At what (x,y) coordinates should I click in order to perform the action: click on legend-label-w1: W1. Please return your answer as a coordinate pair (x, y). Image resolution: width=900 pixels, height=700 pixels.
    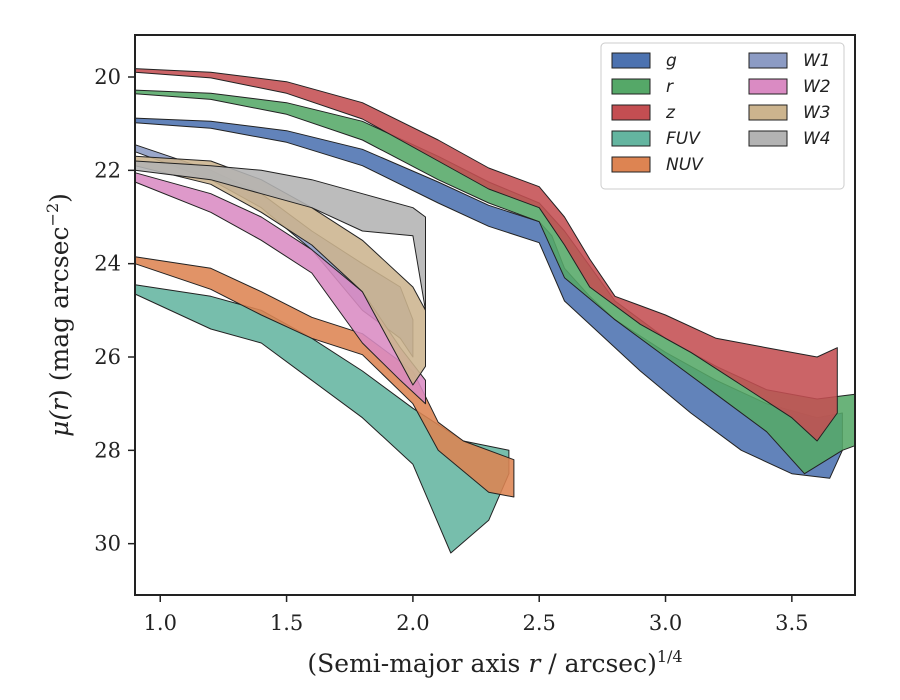
    Looking at the image, I should click on (817, 61).